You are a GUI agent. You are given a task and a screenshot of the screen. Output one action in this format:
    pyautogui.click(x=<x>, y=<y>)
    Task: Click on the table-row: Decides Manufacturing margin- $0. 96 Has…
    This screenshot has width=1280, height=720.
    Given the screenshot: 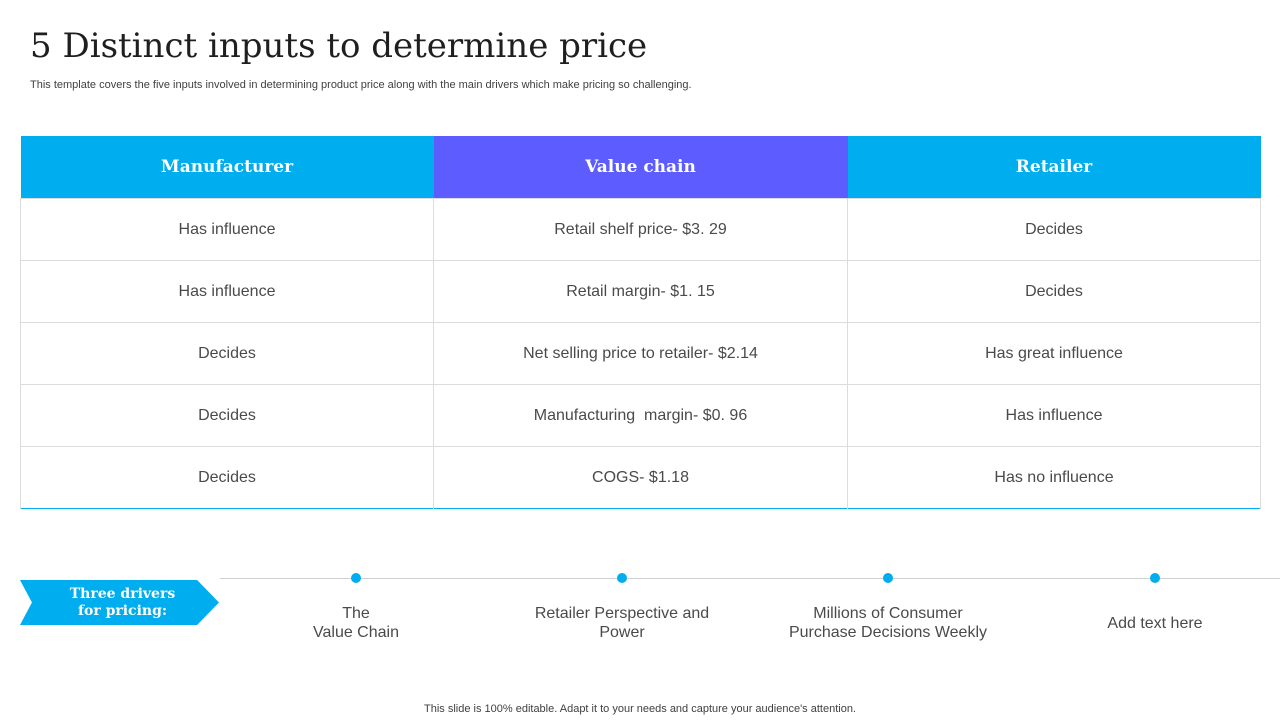 What is the action you would take?
    pyautogui.click(x=640, y=415)
    